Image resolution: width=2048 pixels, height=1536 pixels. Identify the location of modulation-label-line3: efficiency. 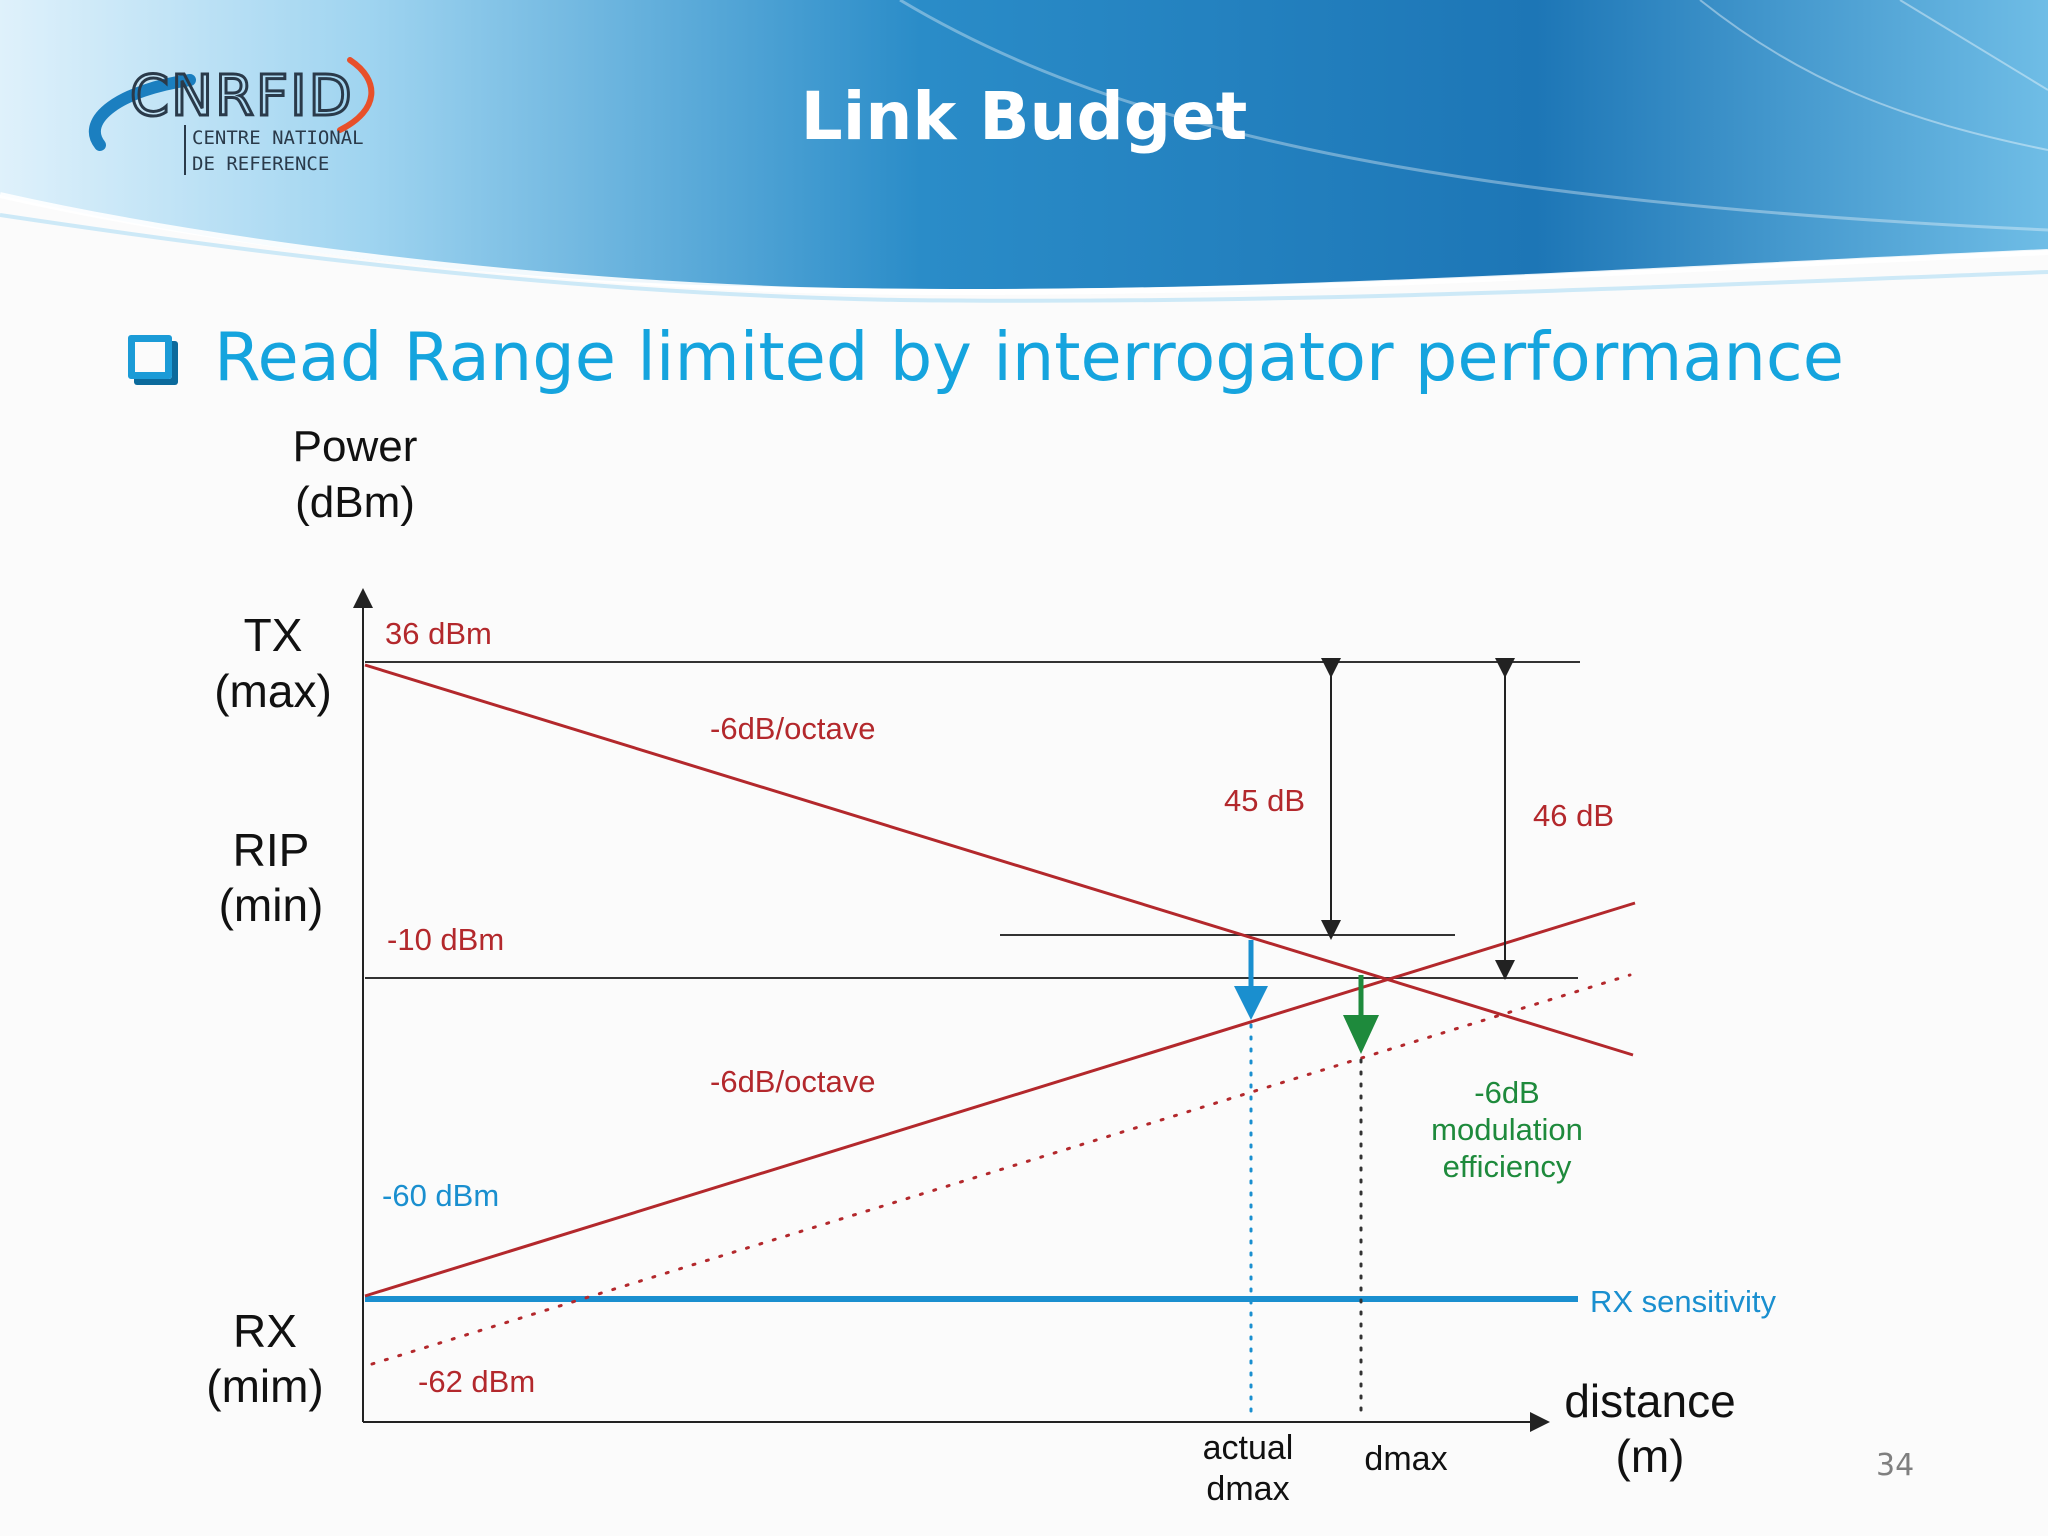
(1507, 1166).